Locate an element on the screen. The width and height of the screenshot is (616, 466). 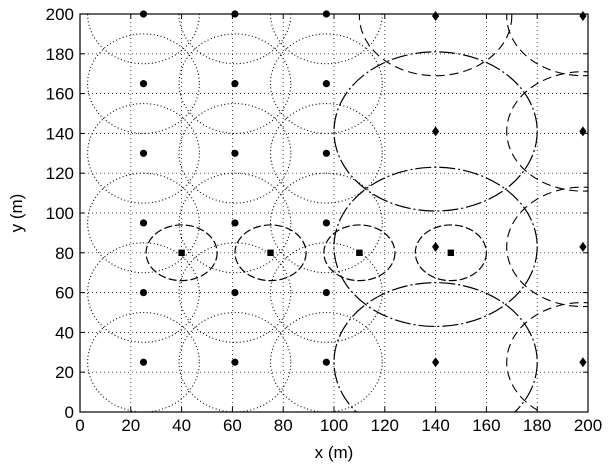
y-tick-label: 40 is located at coordinates (64, 332).